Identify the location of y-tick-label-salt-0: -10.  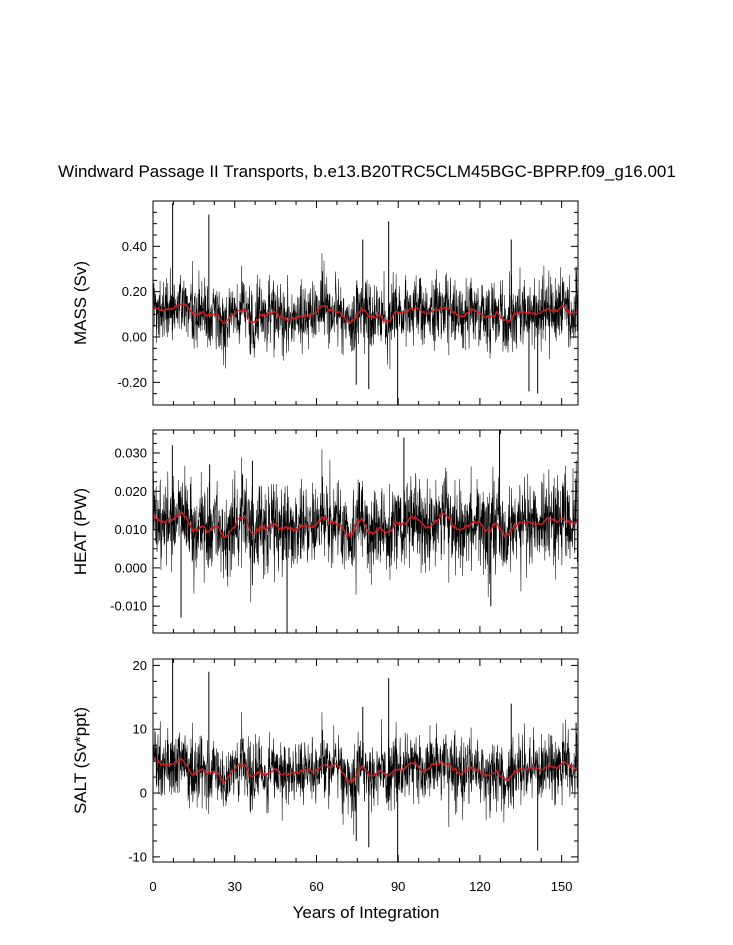
(137, 856).